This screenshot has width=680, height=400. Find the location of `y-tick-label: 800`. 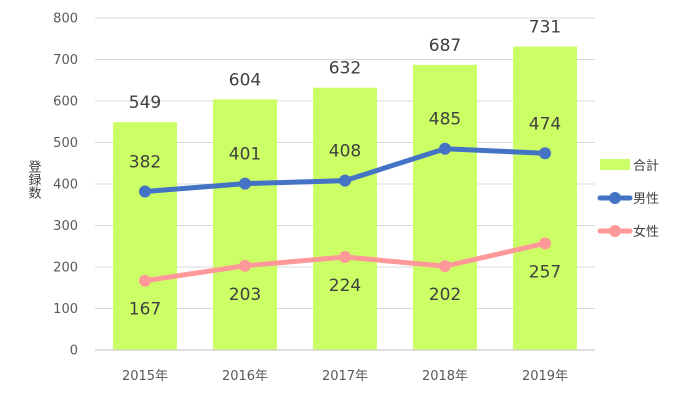

y-tick-label: 800 is located at coordinates (65, 19).